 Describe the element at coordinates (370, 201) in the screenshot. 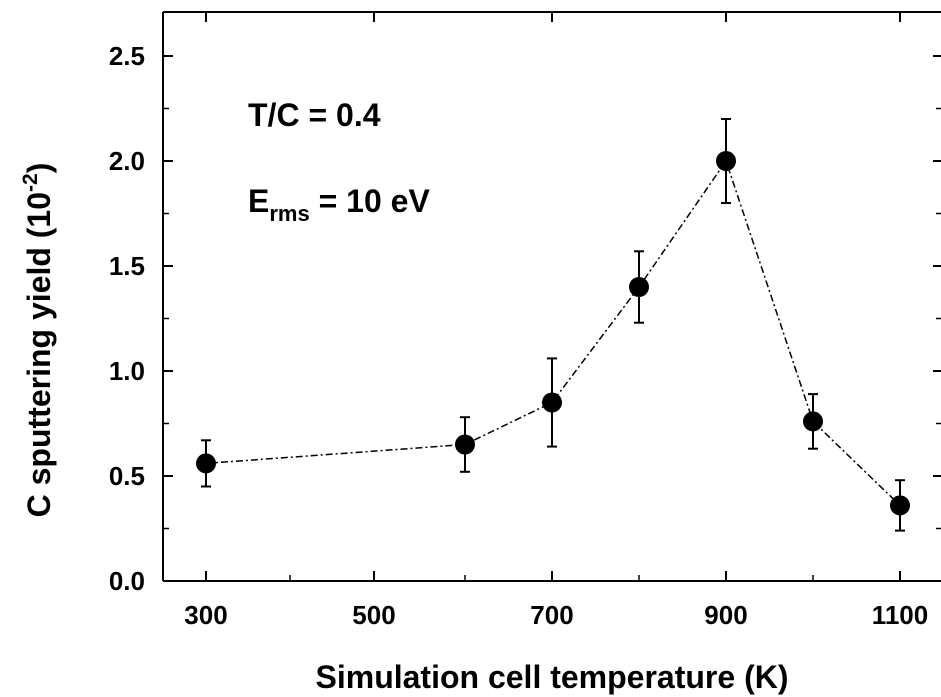

I see `annotation-energy-value: = 10 eV` at that location.